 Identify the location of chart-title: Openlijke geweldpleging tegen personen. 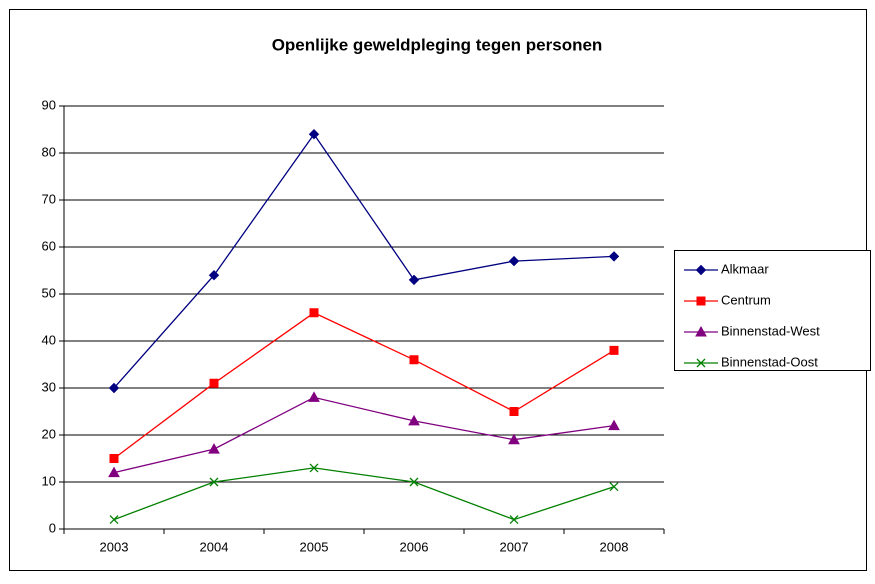
(437, 44).